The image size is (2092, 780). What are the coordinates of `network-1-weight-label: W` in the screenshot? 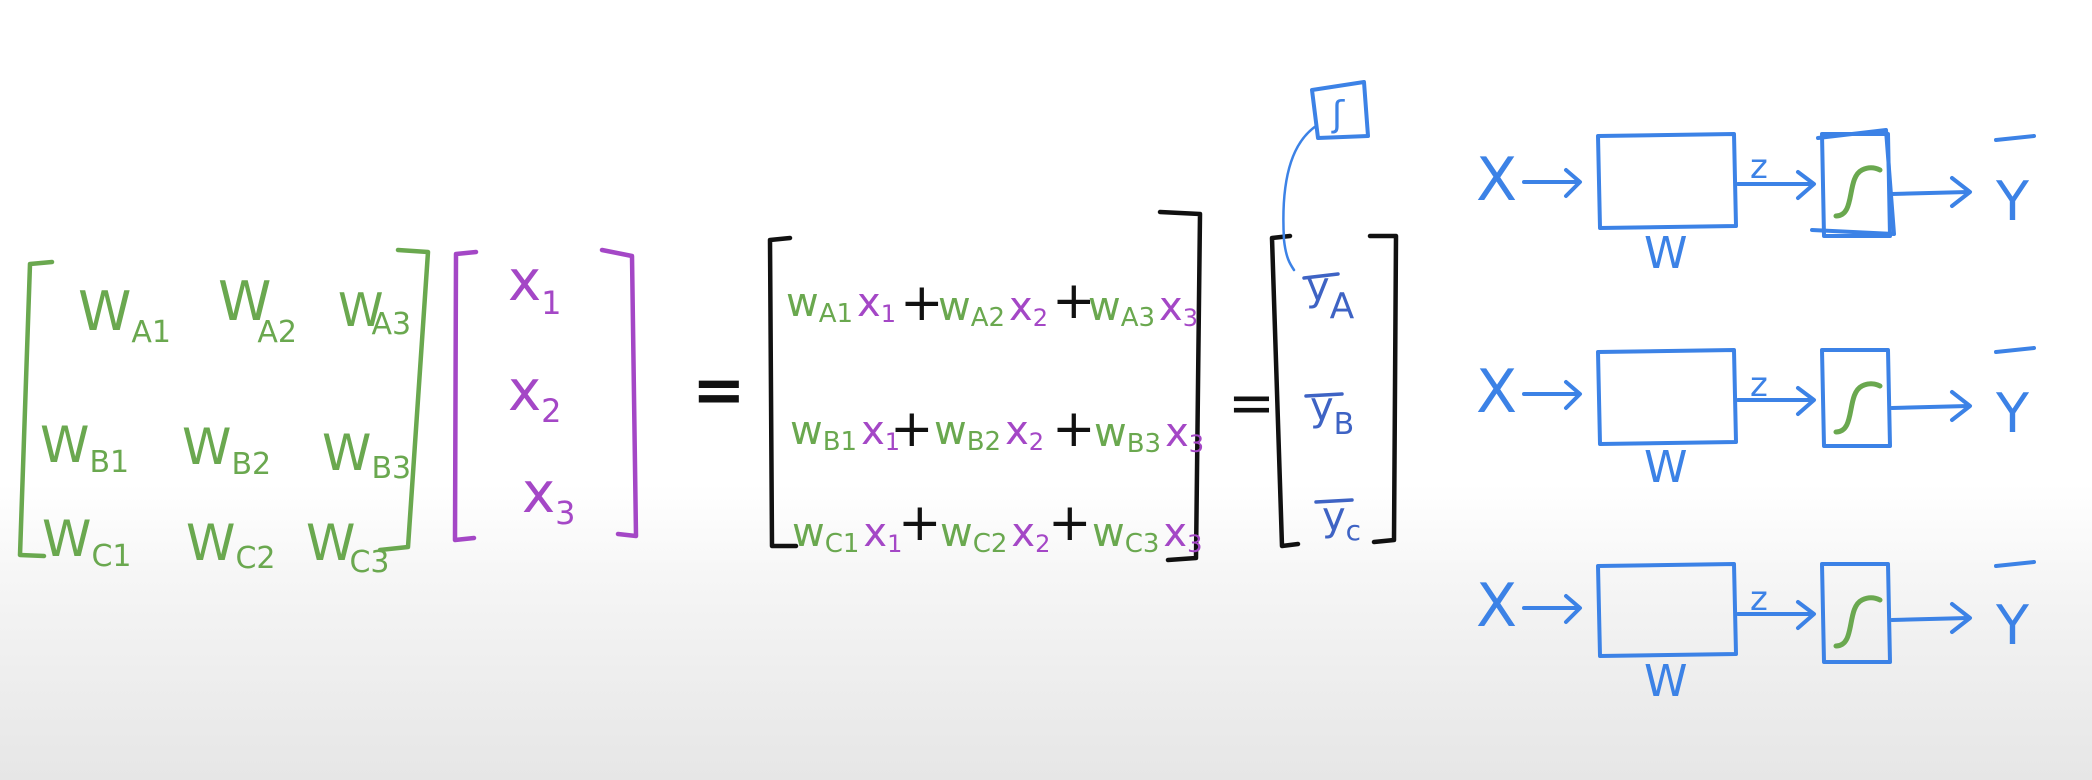 It's located at (1666, 253).